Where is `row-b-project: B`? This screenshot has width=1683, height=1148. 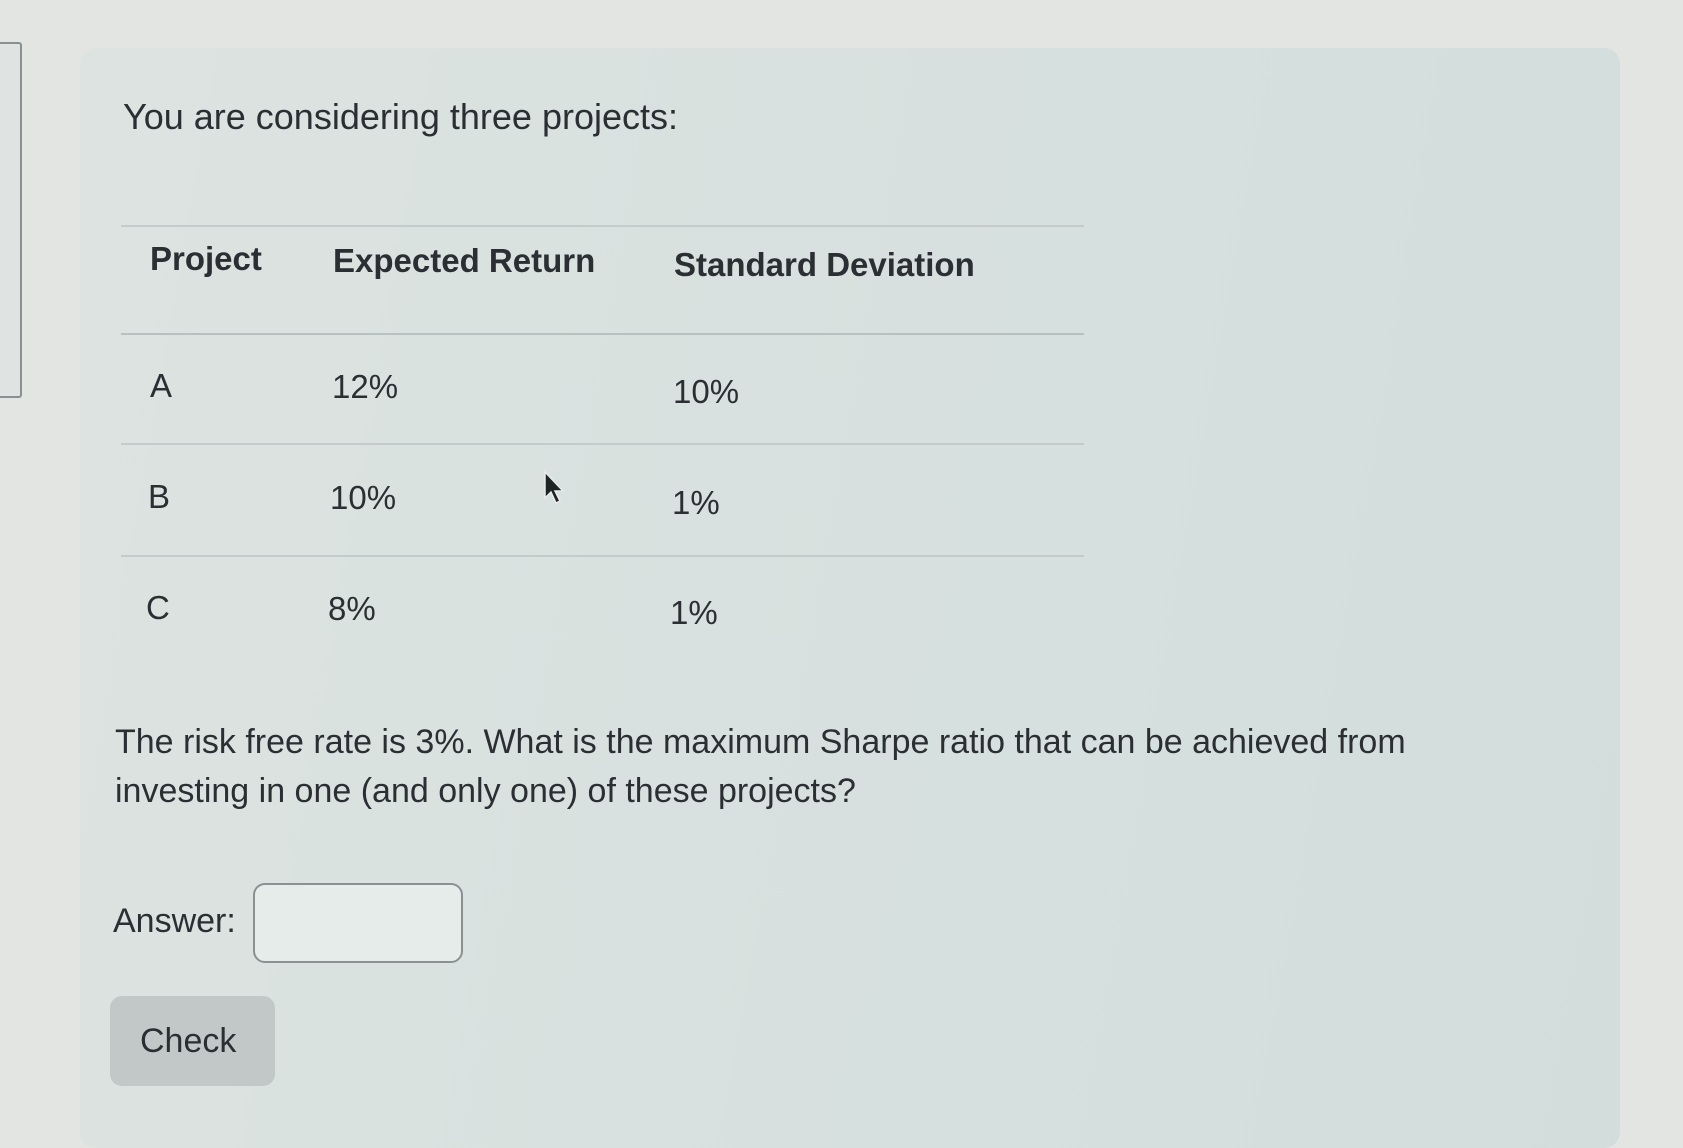
row-b-project: B is located at coordinates (159, 496).